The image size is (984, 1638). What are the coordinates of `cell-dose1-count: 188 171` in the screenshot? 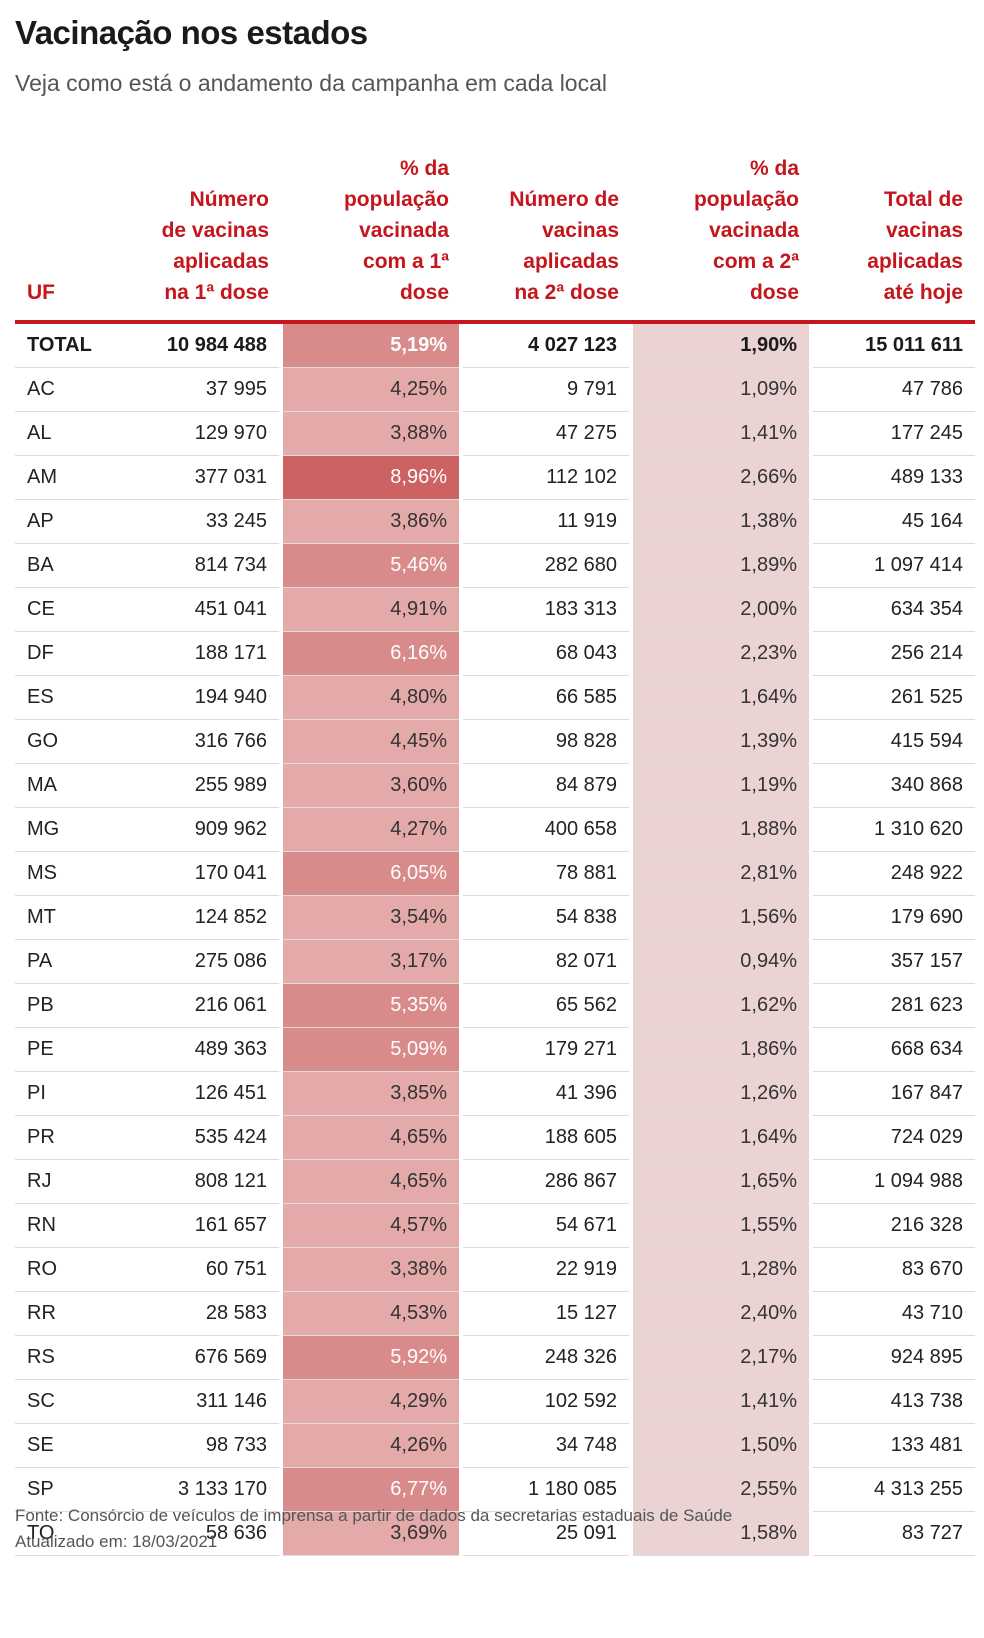 It's located at (200, 653).